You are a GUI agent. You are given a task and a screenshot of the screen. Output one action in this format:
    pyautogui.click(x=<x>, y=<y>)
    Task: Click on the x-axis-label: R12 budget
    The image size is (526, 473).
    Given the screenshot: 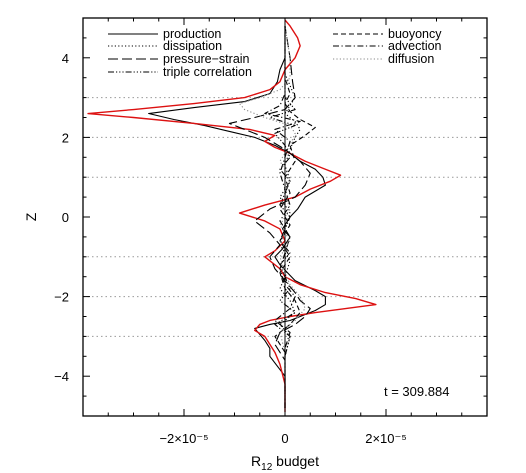 What is the action you would take?
    pyautogui.click(x=285, y=463)
    